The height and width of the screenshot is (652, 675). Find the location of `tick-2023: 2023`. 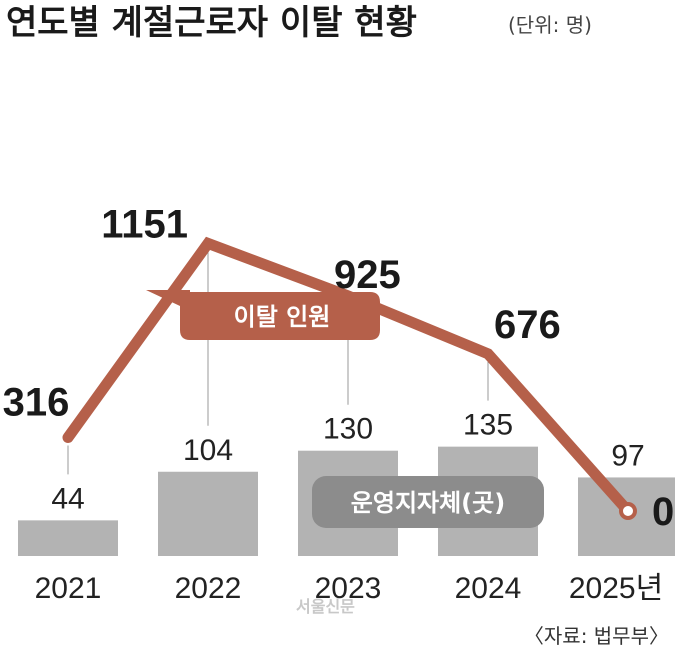

tick-2023: 2023 is located at coordinates (348, 588).